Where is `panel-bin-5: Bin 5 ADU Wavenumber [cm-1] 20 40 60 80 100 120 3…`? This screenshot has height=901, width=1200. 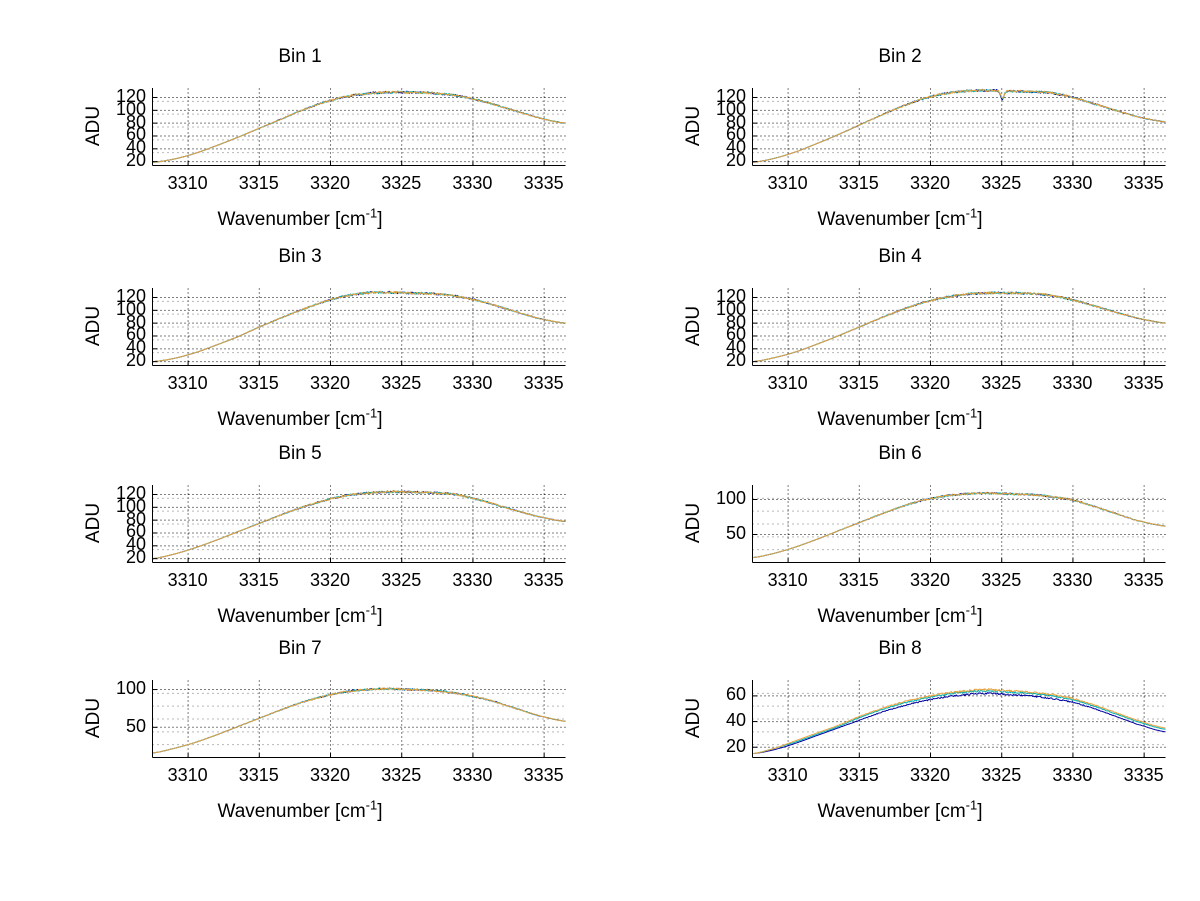 panel-bin-5: Bin 5 ADU Wavenumber [cm-1] 20 40 60 80 100 120 3… is located at coordinates (300, 537).